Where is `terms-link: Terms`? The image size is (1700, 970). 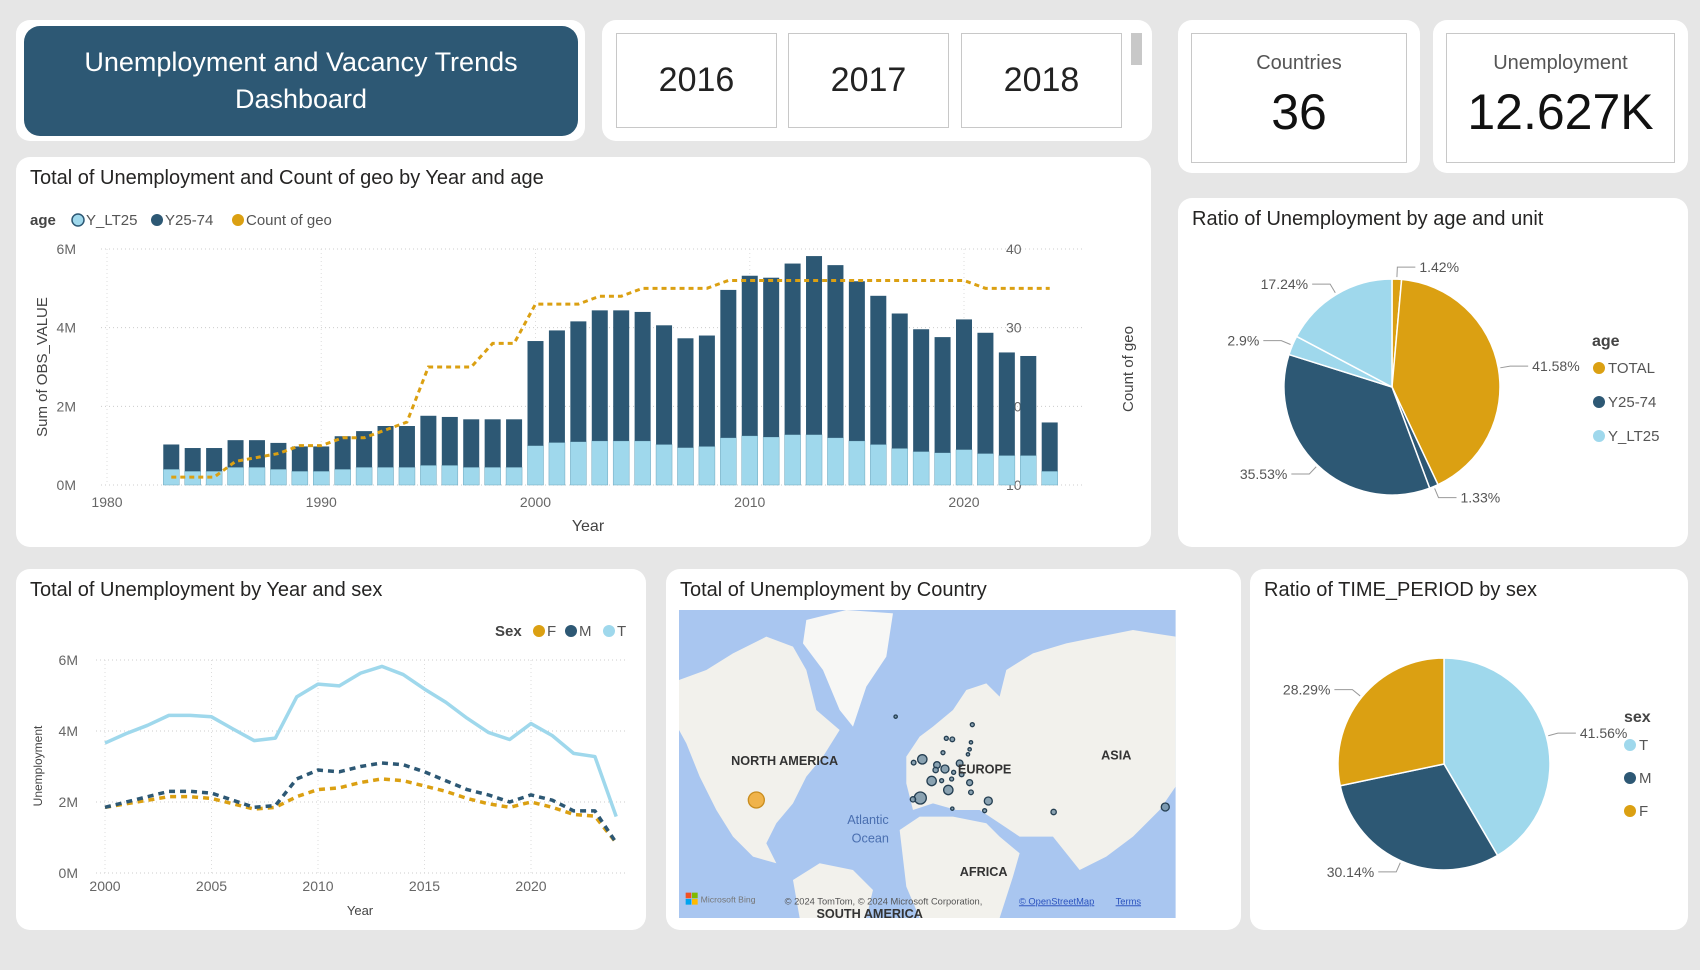
terms-link: Terms is located at coordinates (1129, 901).